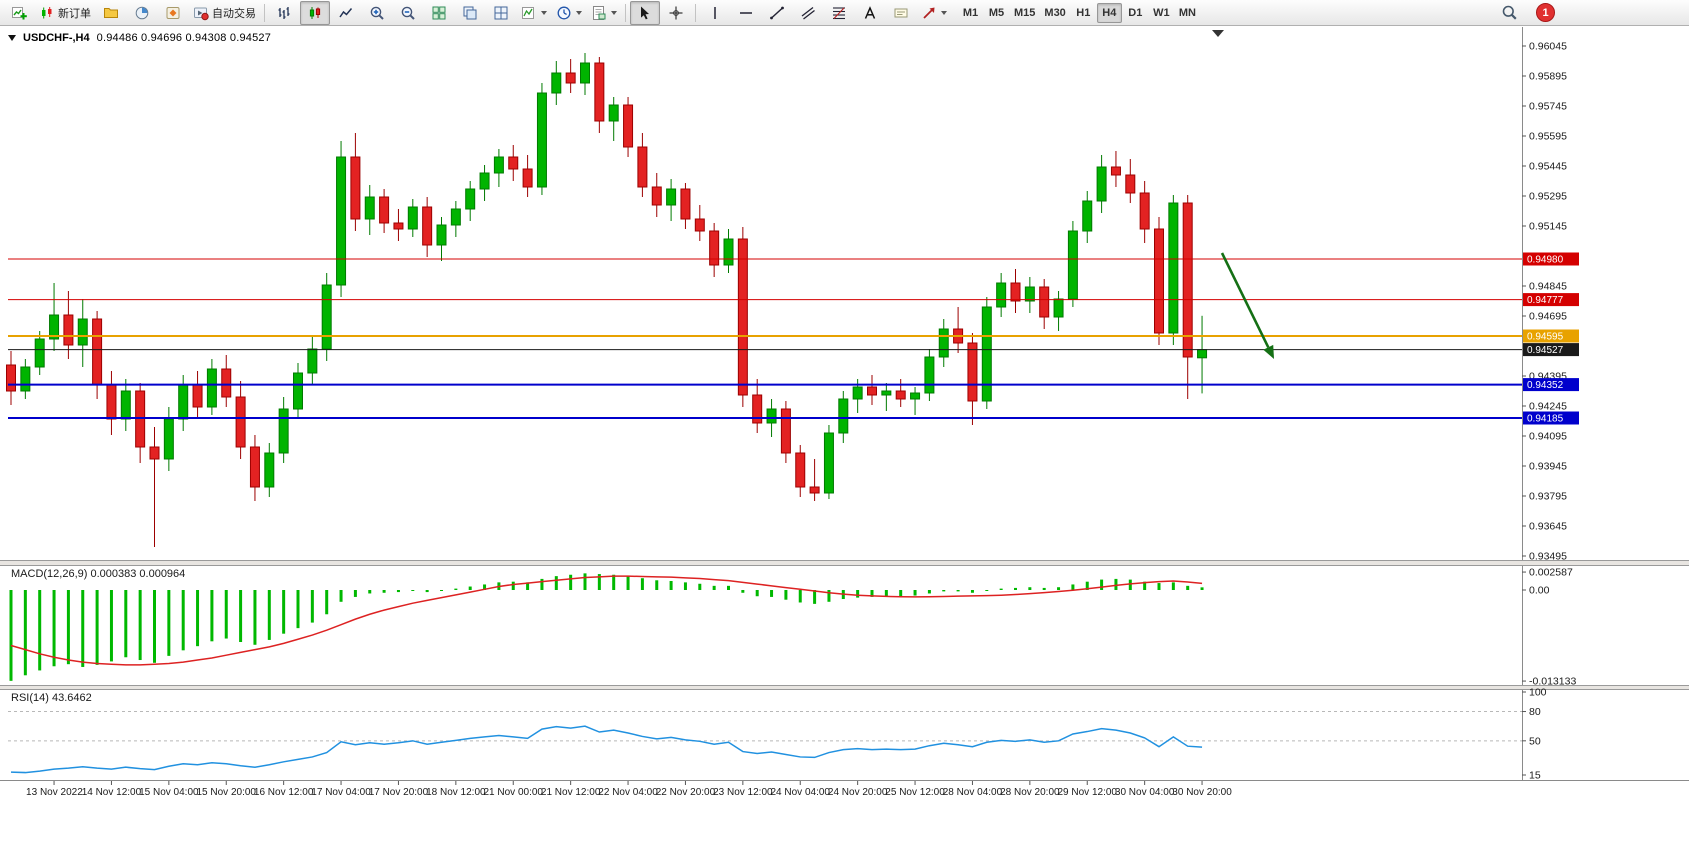 The image size is (1689, 862). I want to click on macd-signal-line, so click(606, 620).